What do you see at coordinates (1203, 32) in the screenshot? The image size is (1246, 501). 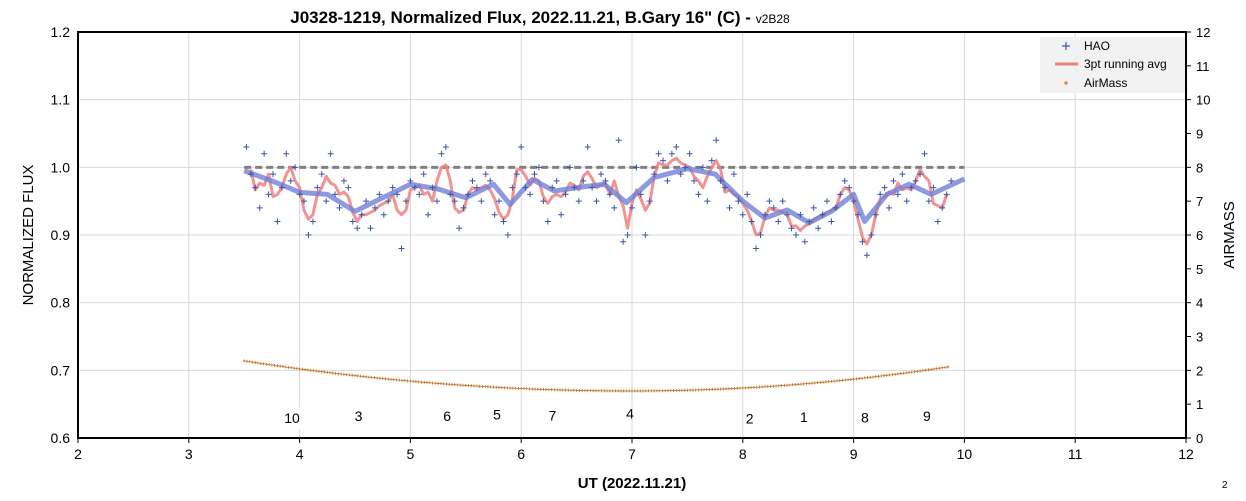 I see `y2-tick-label: 12` at bounding box center [1203, 32].